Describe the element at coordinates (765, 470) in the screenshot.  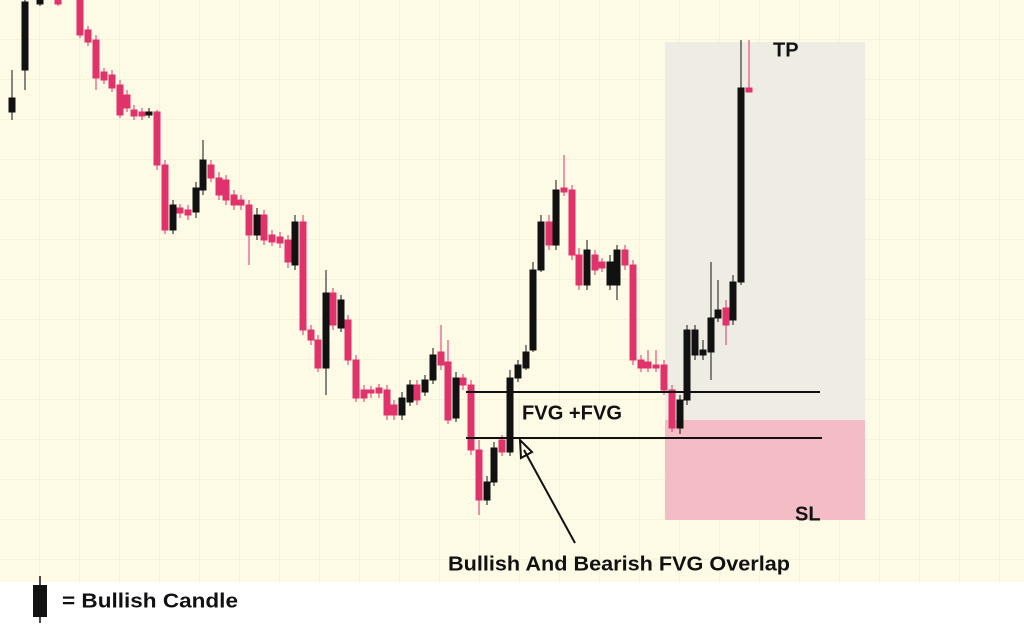
I see `stop-loss-zone` at that location.